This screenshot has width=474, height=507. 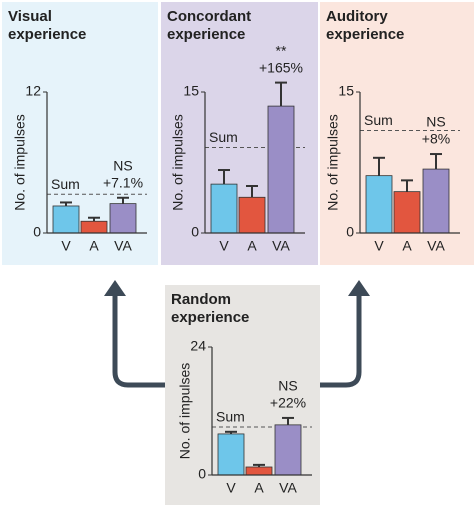 I want to click on panel-title: Auditory experience, so click(x=365, y=25).